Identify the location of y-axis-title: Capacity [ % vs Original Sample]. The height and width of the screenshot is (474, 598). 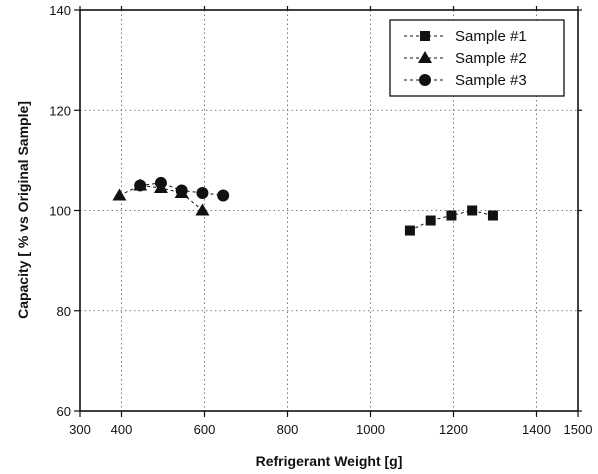
(23, 210).